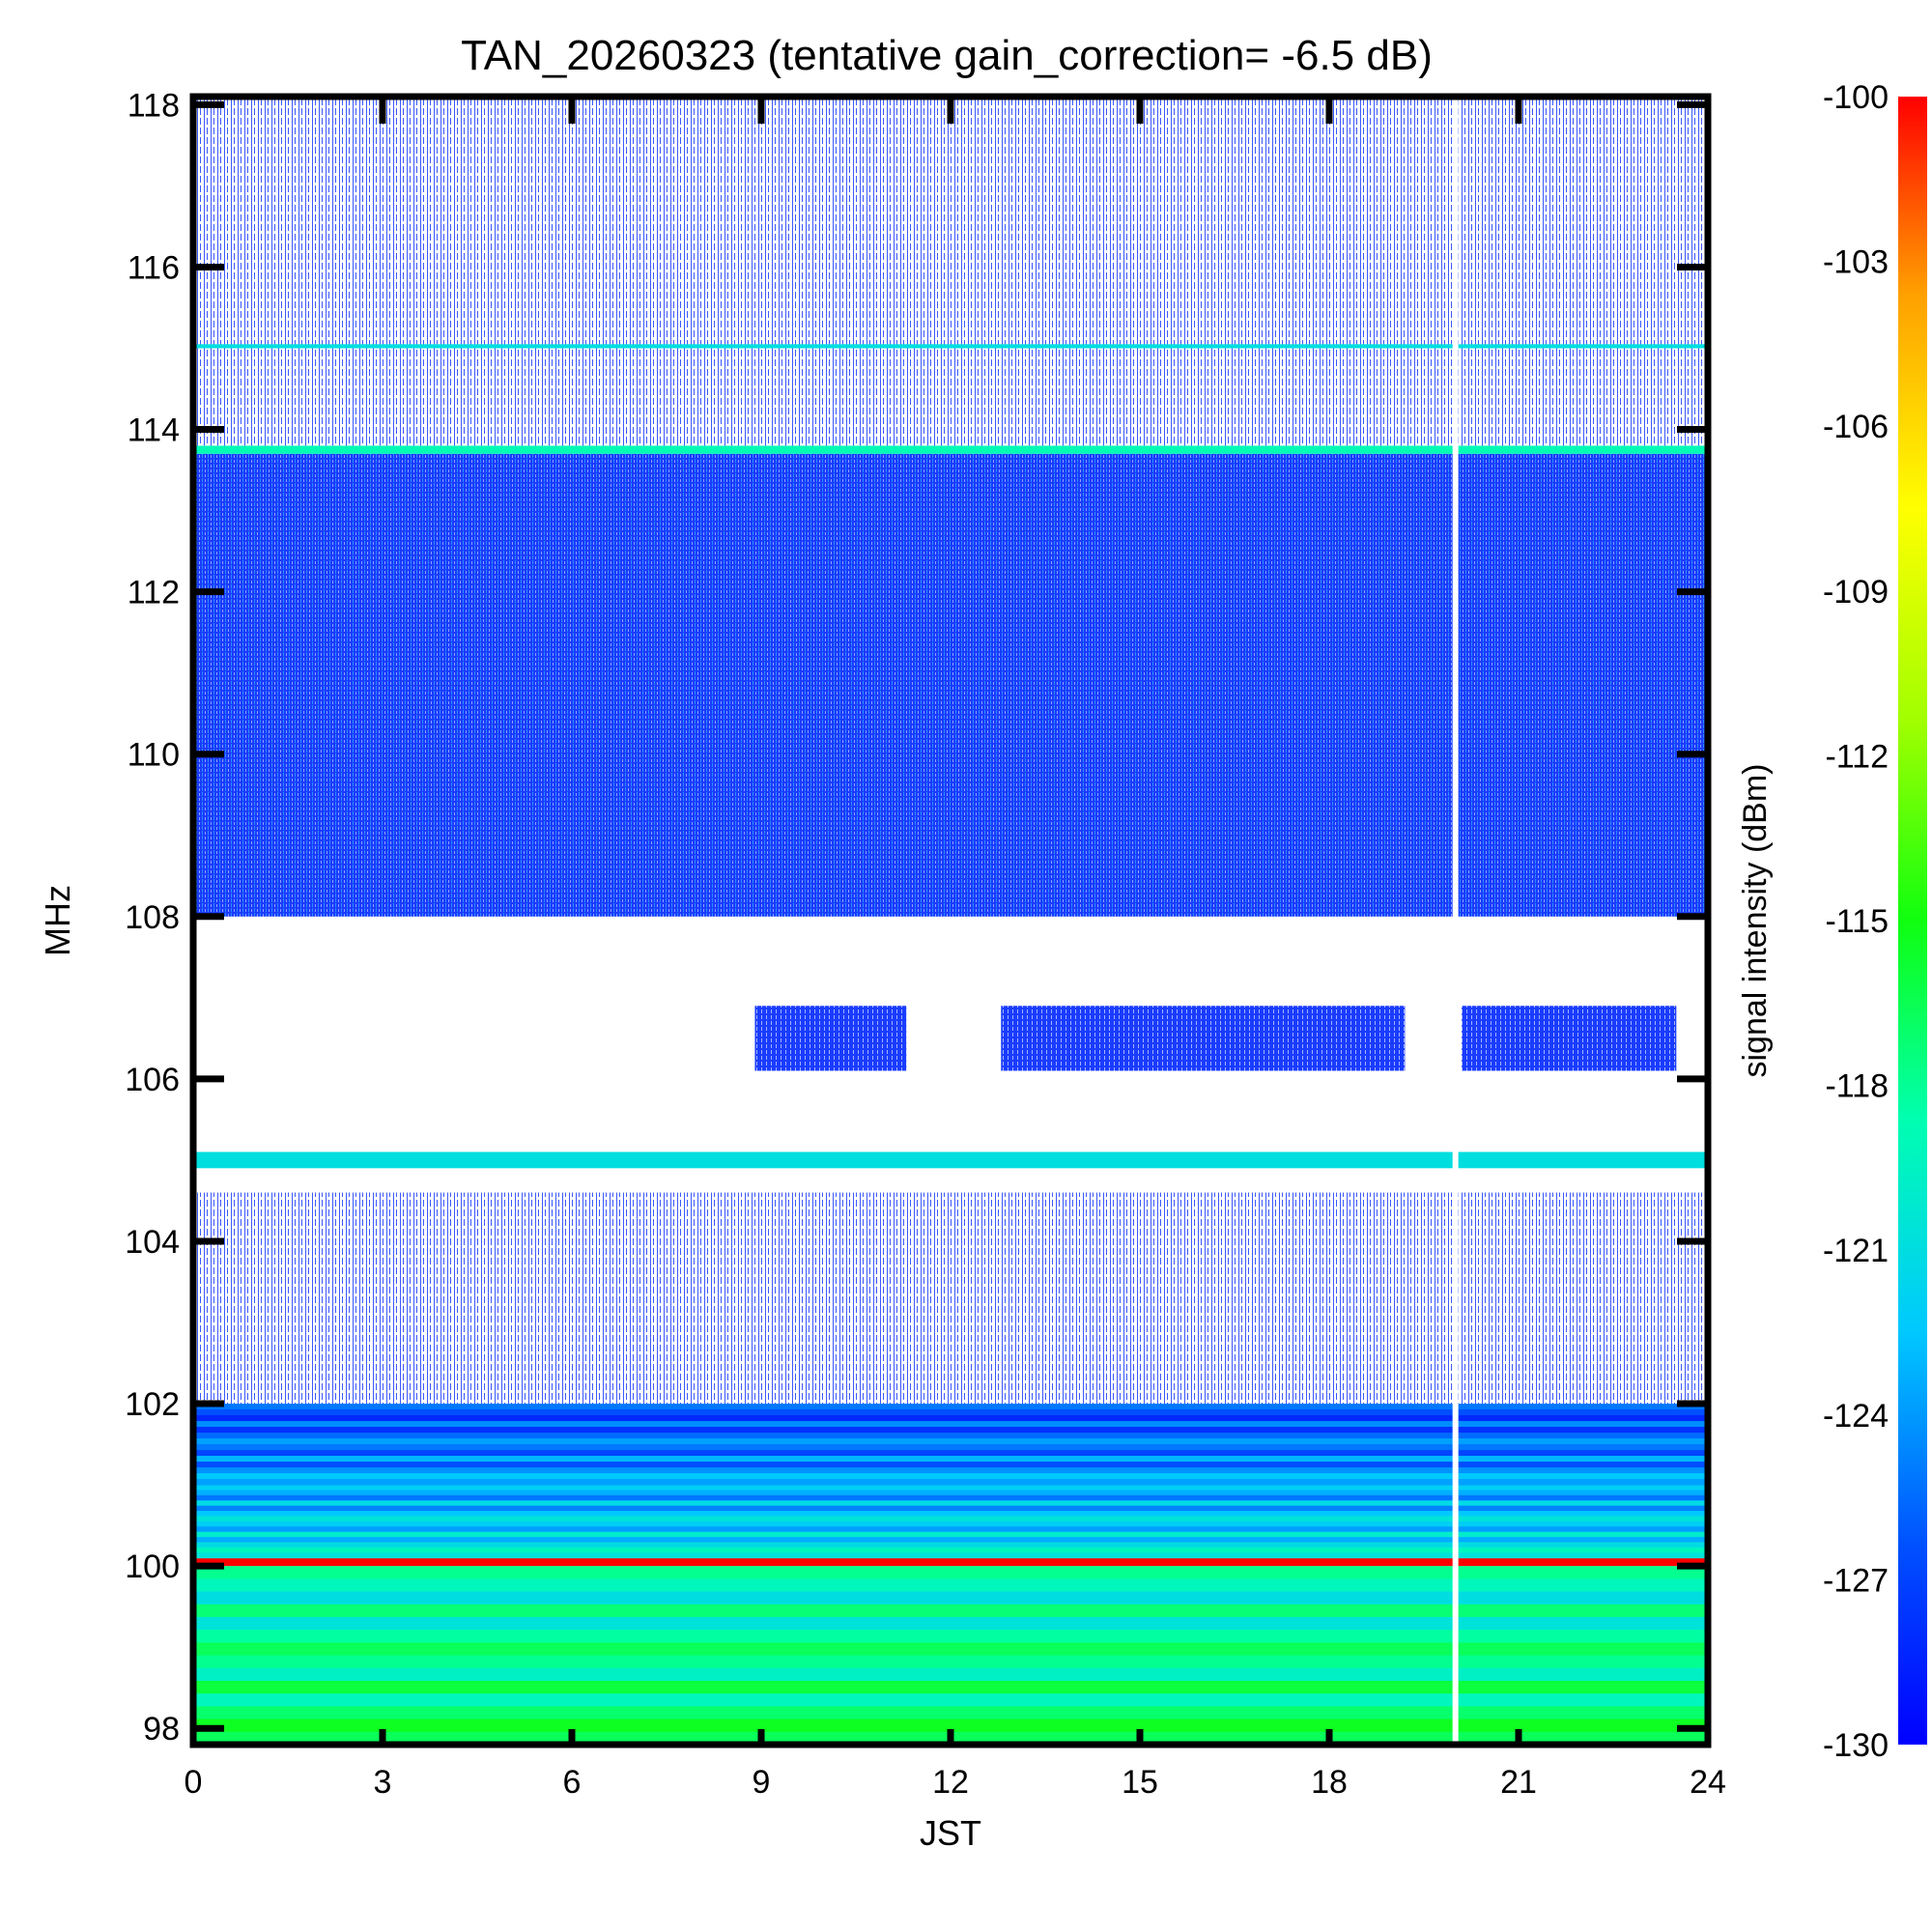 Image resolution: width=1932 pixels, height=1932 pixels. What do you see at coordinates (1708, 1782) in the screenshot?
I see `x-tick-label: 24` at bounding box center [1708, 1782].